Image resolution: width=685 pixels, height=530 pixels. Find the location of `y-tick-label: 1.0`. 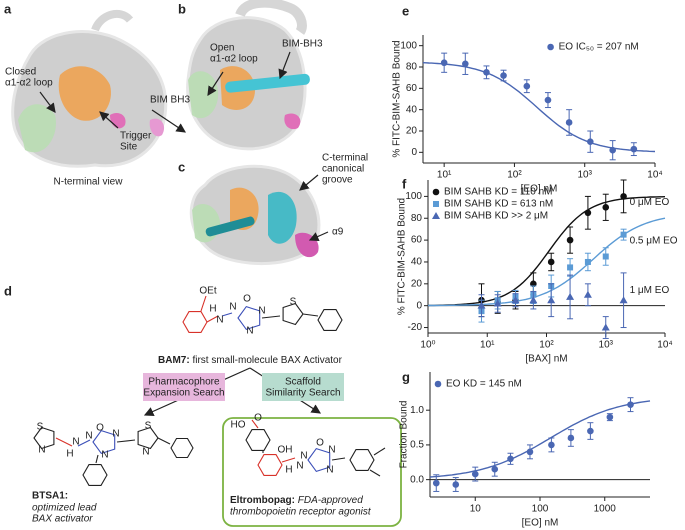

y-tick-label: 1.0 is located at coordinates (417, 410).